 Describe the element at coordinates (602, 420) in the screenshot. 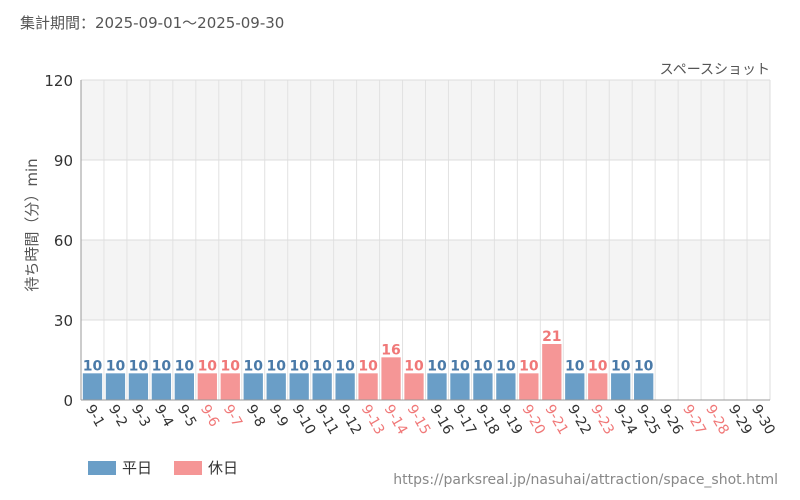

I see `x-tick-label: 9-23` at that location.